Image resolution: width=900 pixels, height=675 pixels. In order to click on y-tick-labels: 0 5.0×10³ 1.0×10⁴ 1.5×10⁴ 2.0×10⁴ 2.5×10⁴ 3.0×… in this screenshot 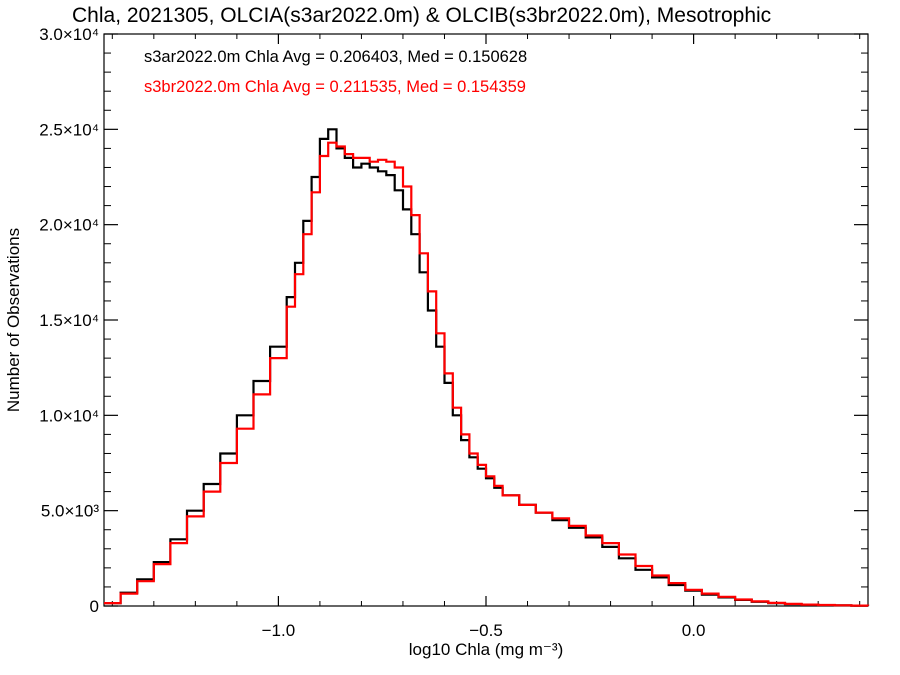, I will do `click(69, 320)`.